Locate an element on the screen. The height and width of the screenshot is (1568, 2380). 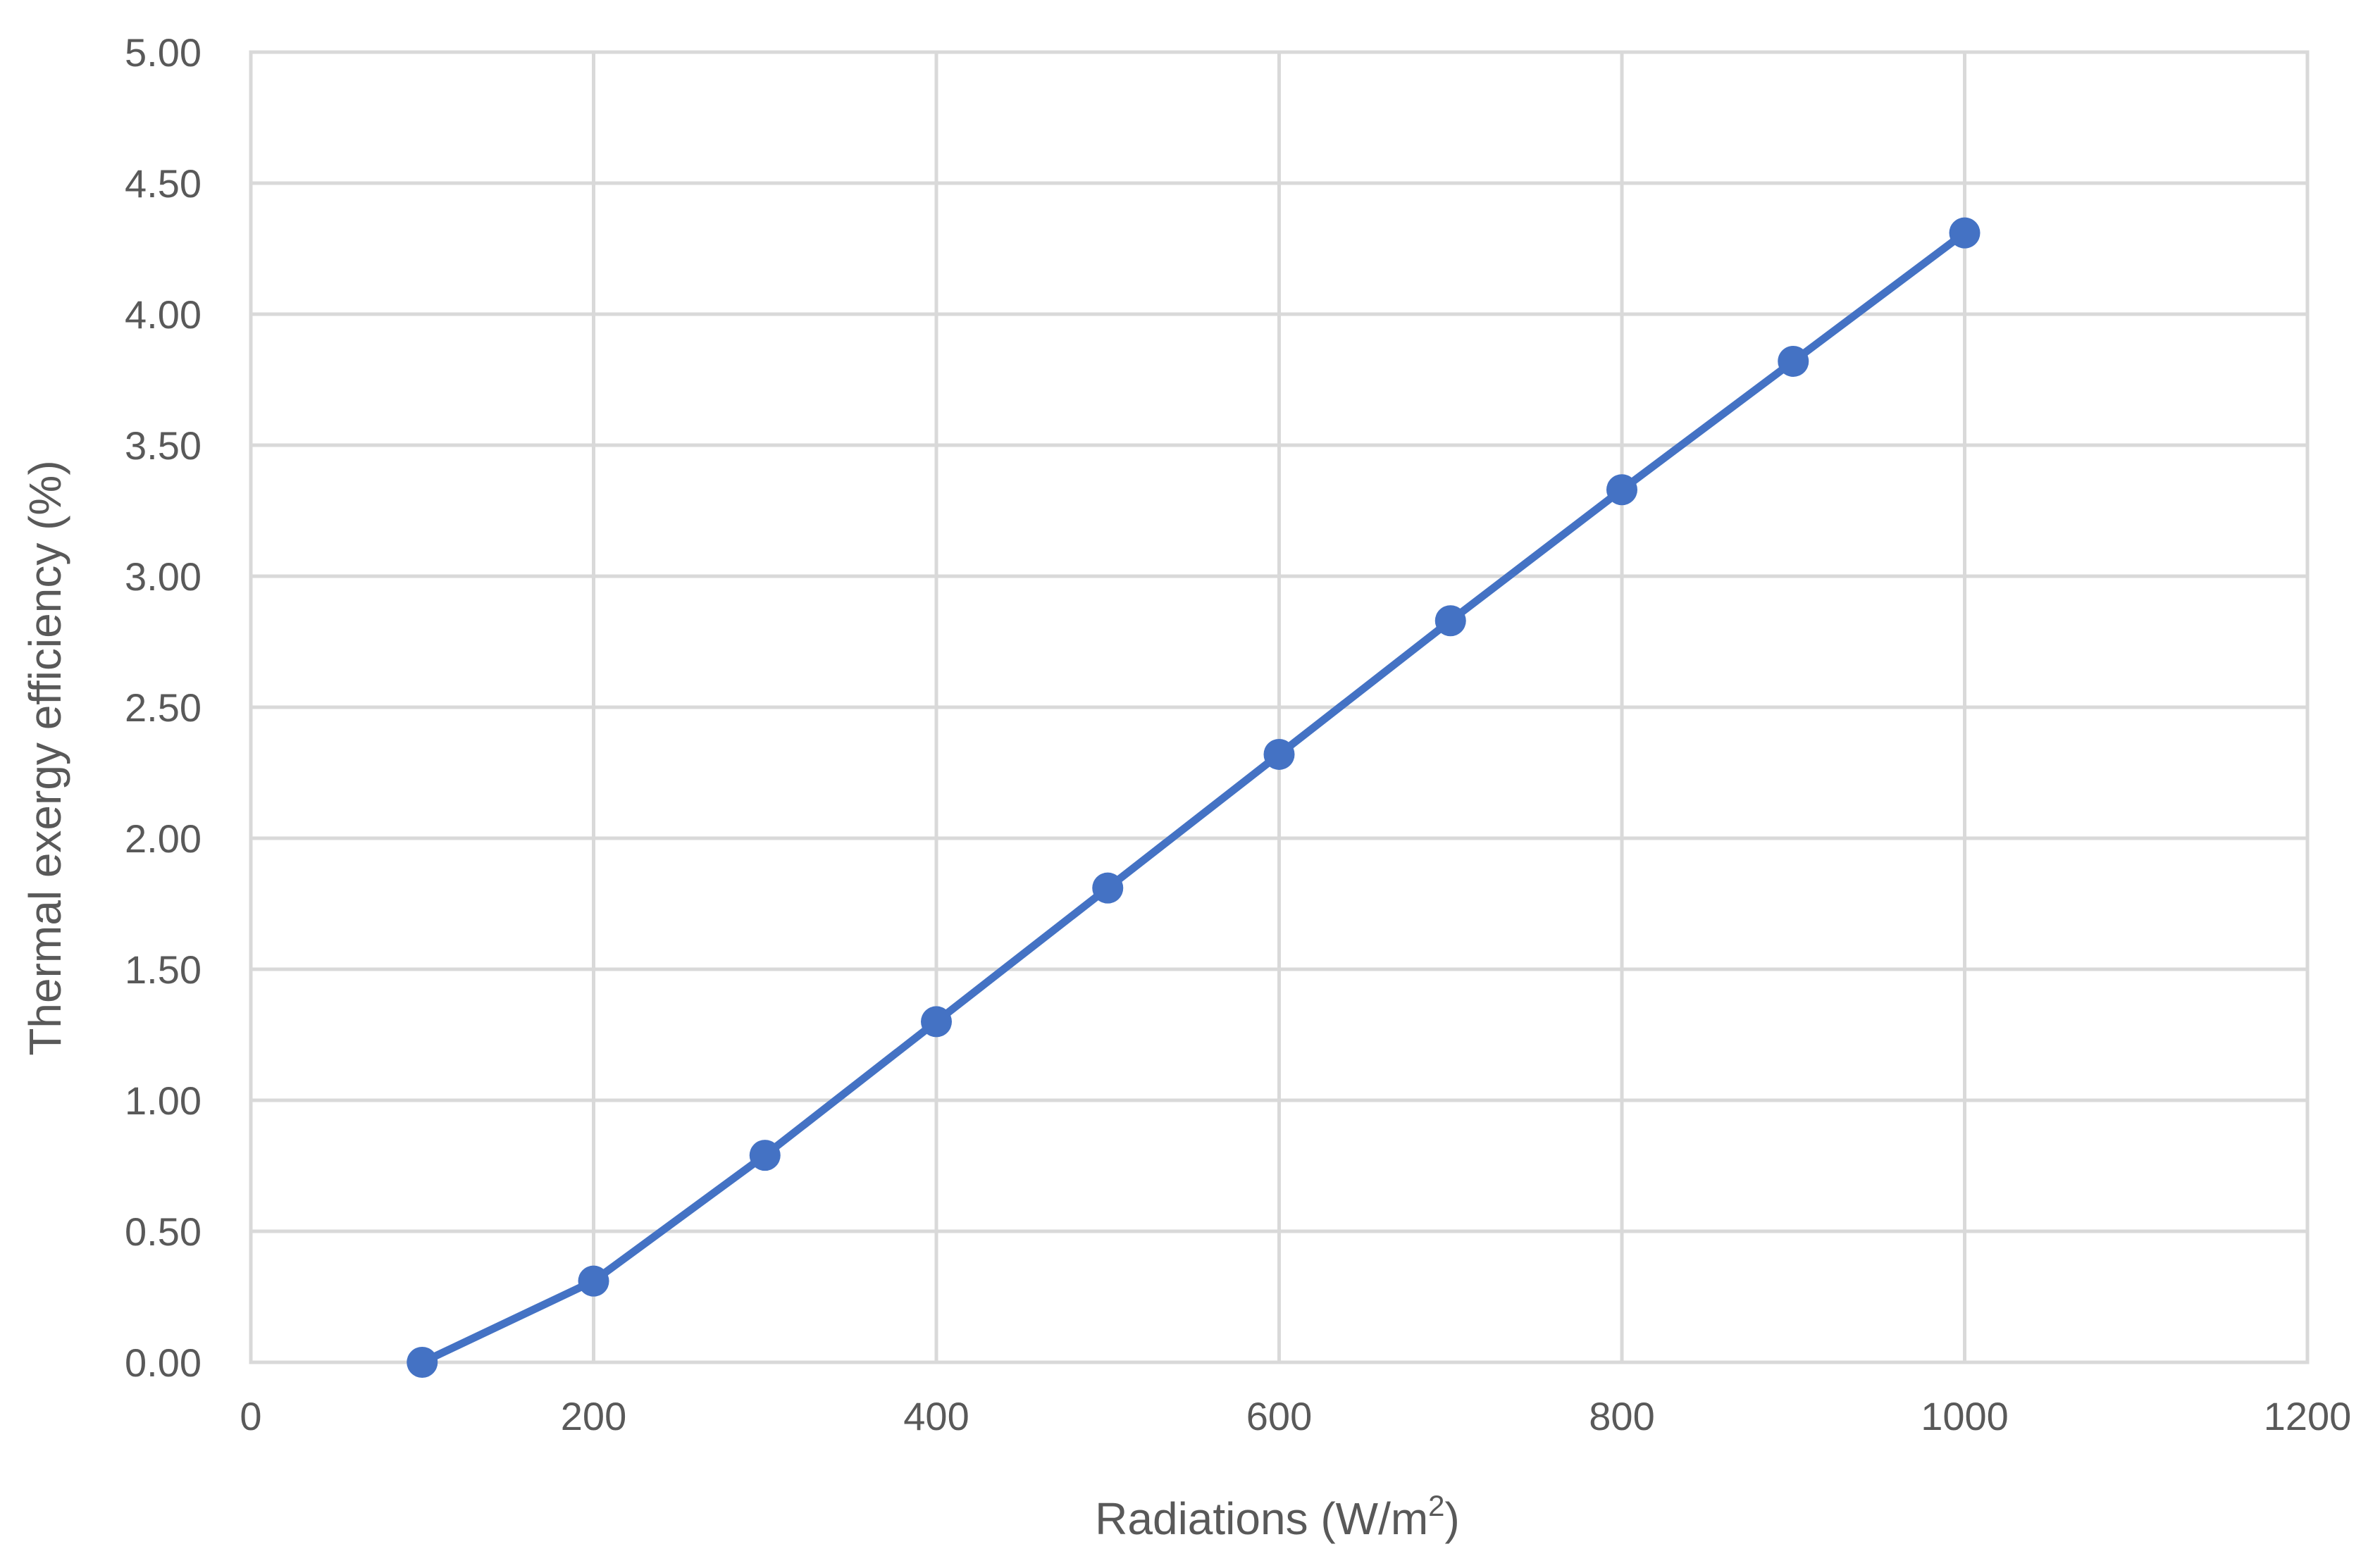
x-axis-title: Radiations (W/m2) is located at coordinates (1277, 1516).